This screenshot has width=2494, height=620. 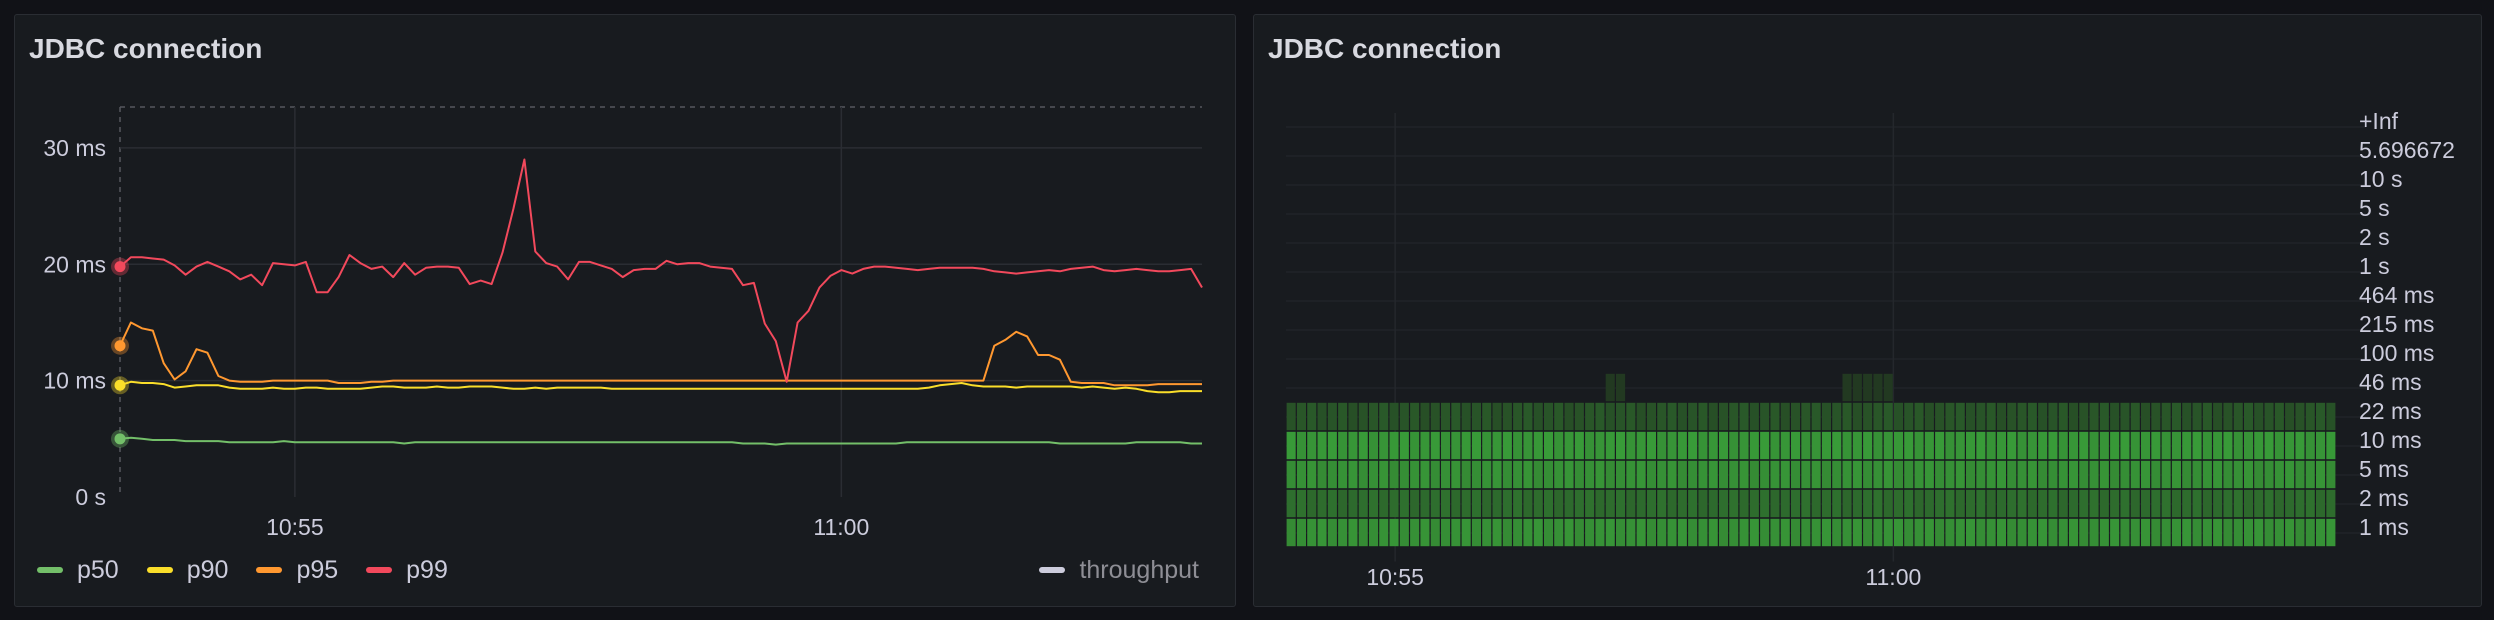 I want to click on legend-item-p95: p95, so click(x=297, y=570).